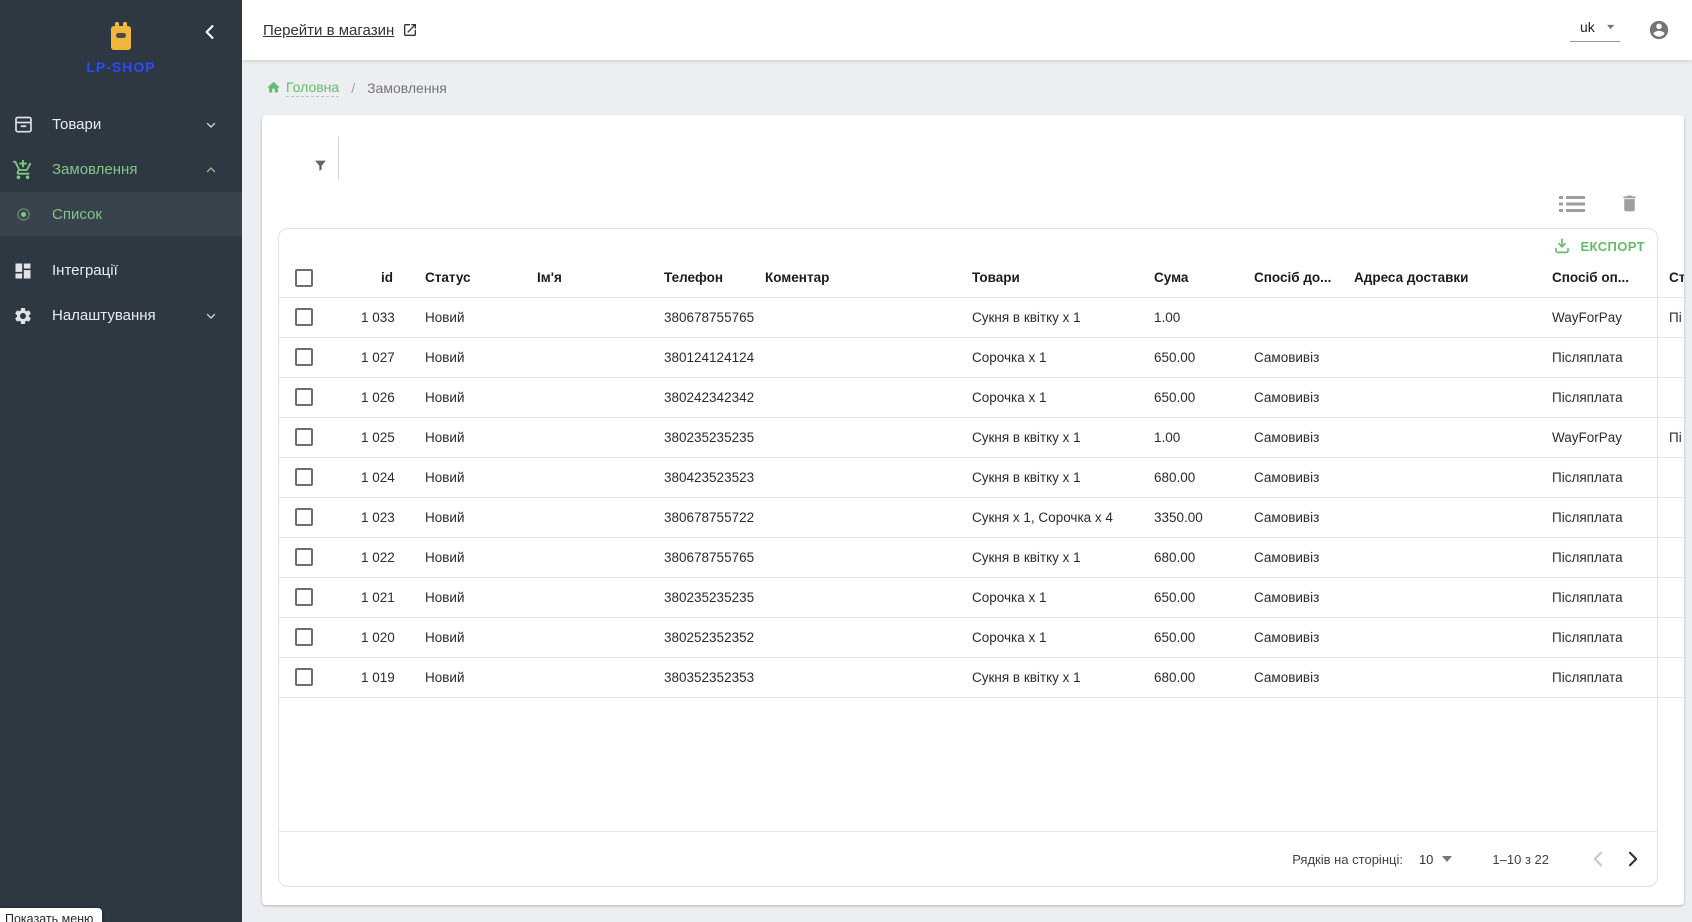 The width and height of the screenshot is (1692, 922). What do you see at coordinates (121, 270) in the screenshot?
I see `sidebar-item-integrations: Інтеграції` at bounding box center [121, 270].